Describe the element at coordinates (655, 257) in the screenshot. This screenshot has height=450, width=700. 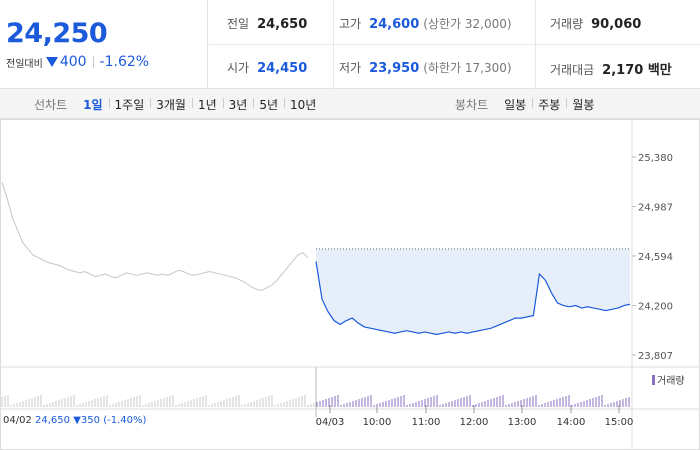
I see `y-tick-label: 24,594` at that location.